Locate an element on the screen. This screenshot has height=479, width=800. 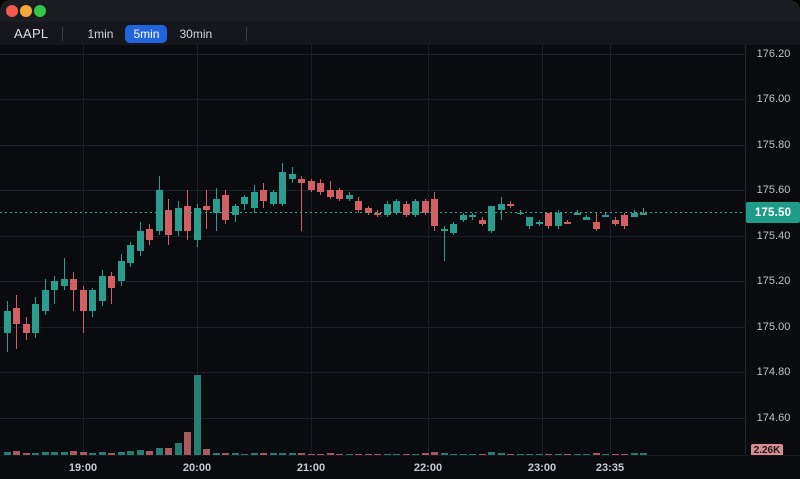
timeframe-button-5min: 5min is located at coordinates (146, 33).